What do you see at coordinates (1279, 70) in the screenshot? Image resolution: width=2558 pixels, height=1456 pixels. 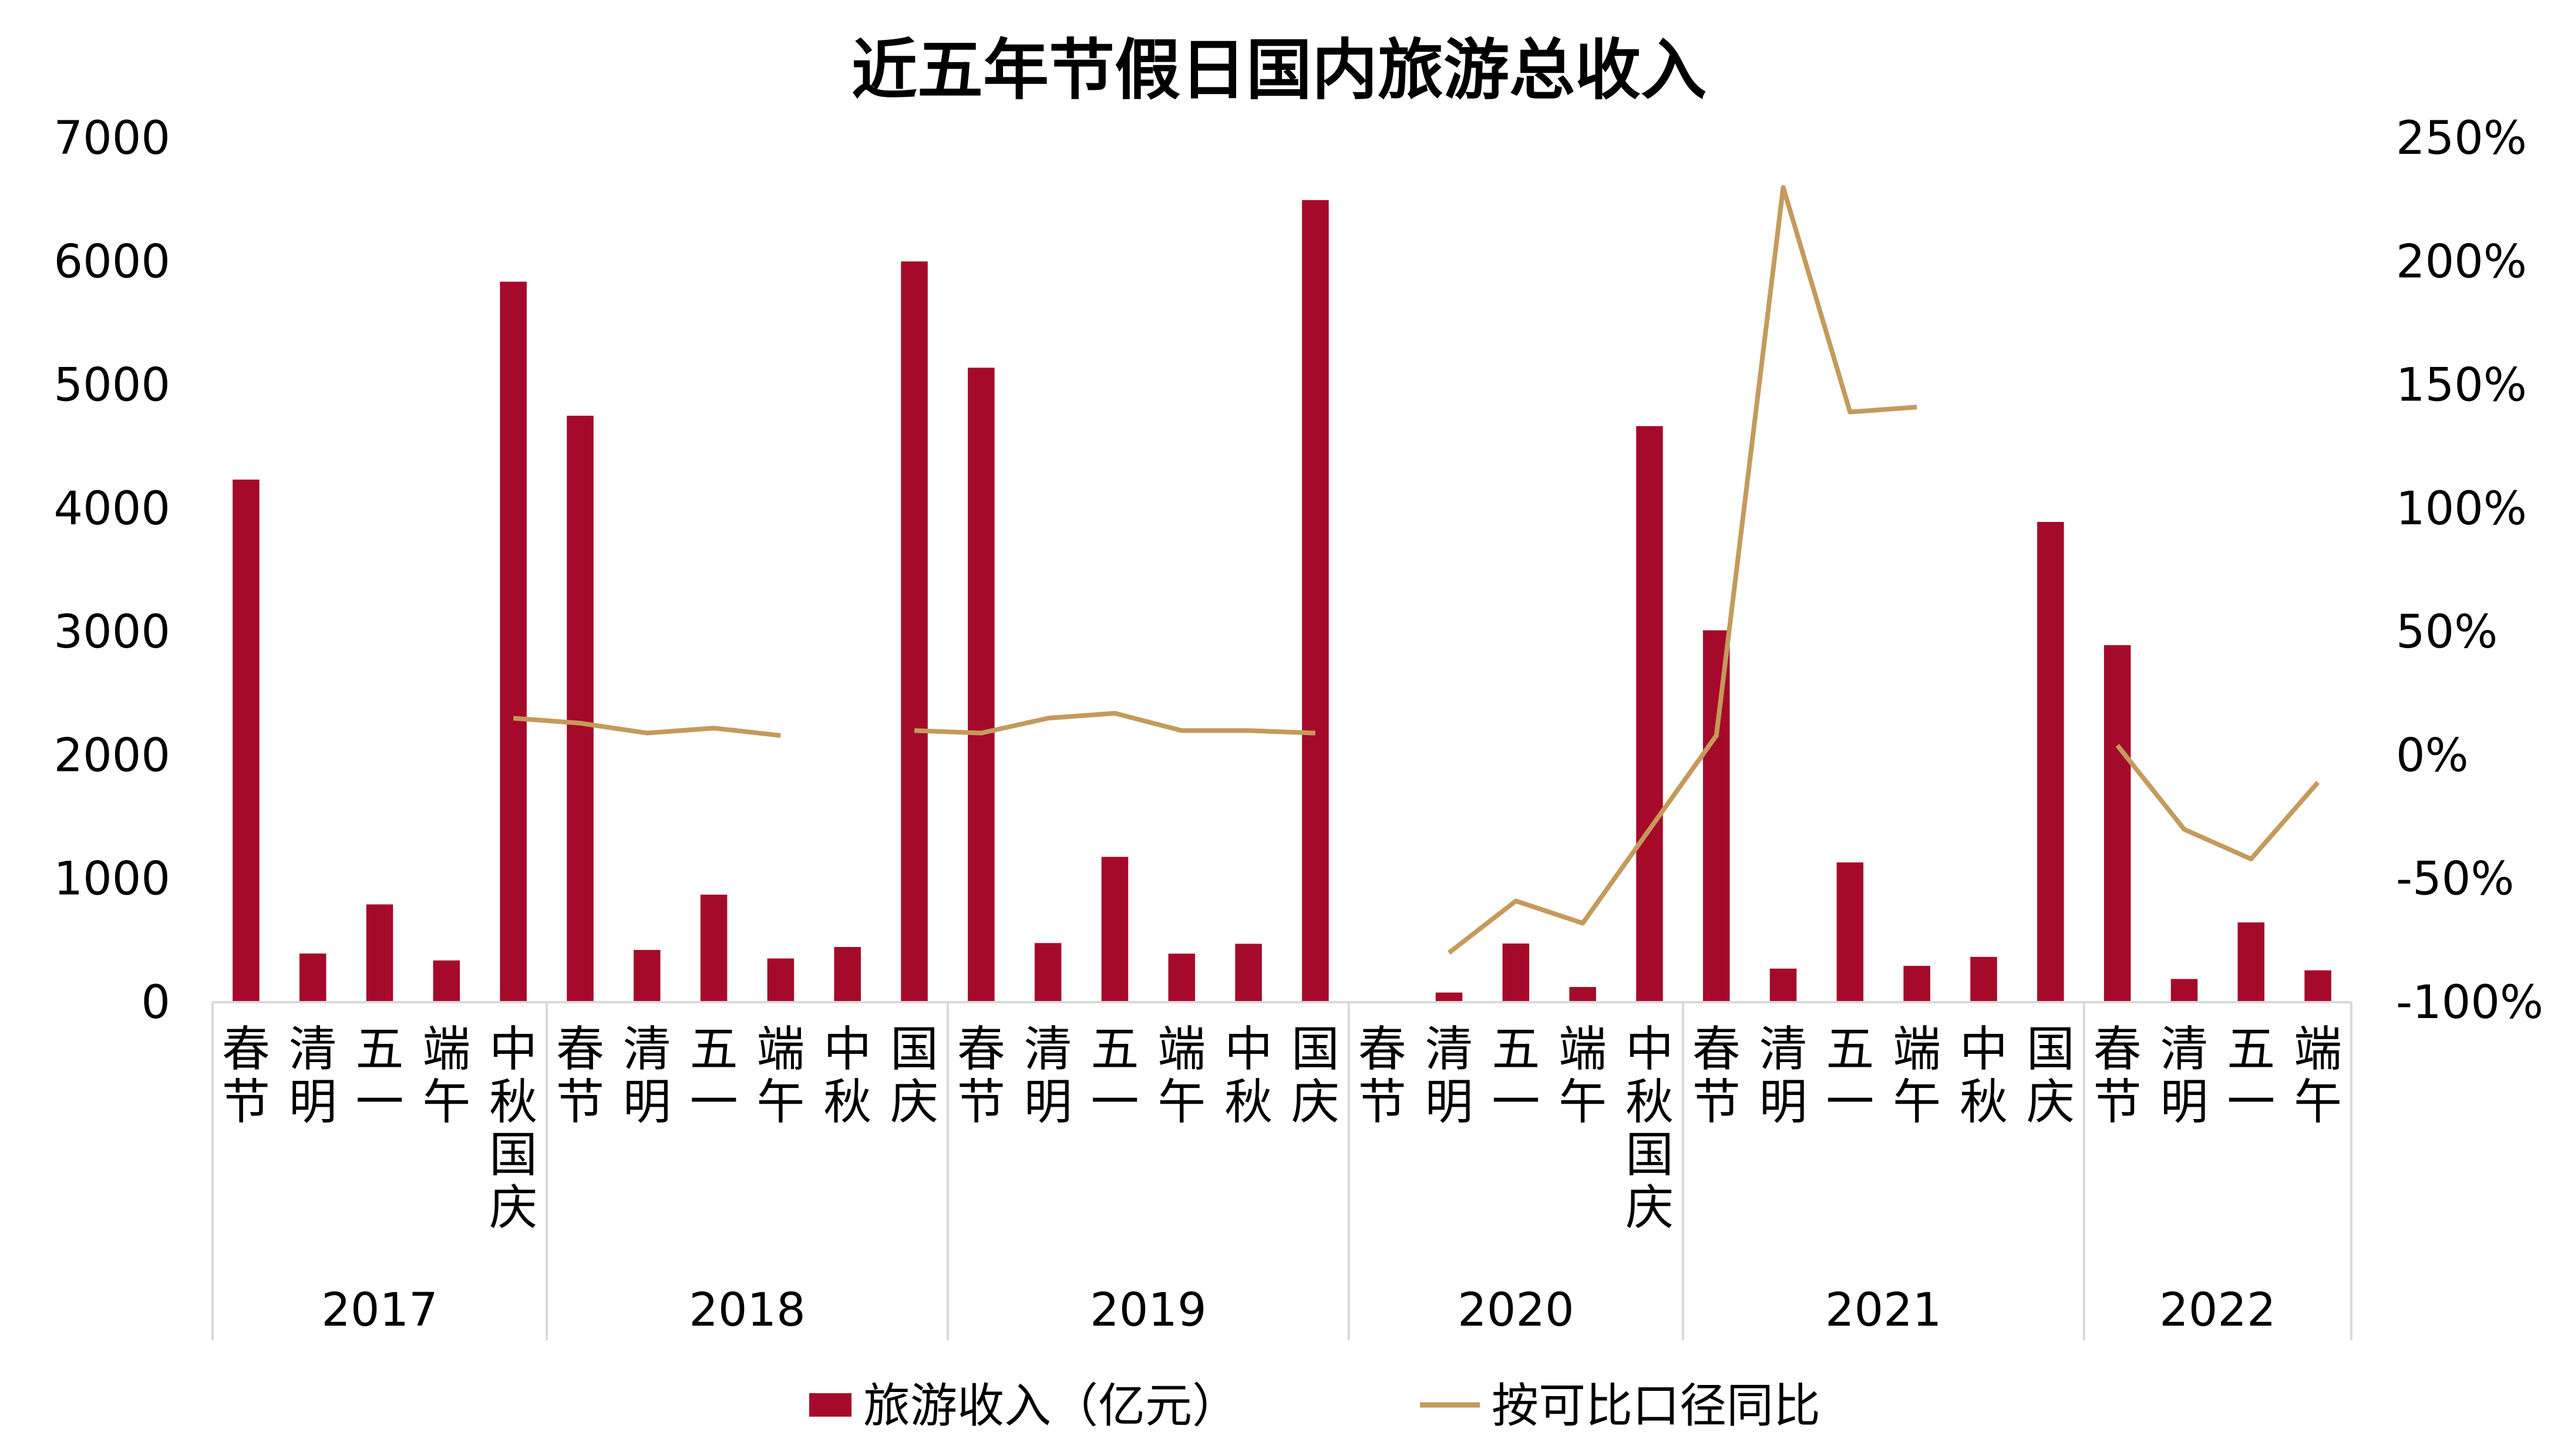 I see `chart-title: 近五年节假日国内旅游总收入` at bounding box center [1279, 70].